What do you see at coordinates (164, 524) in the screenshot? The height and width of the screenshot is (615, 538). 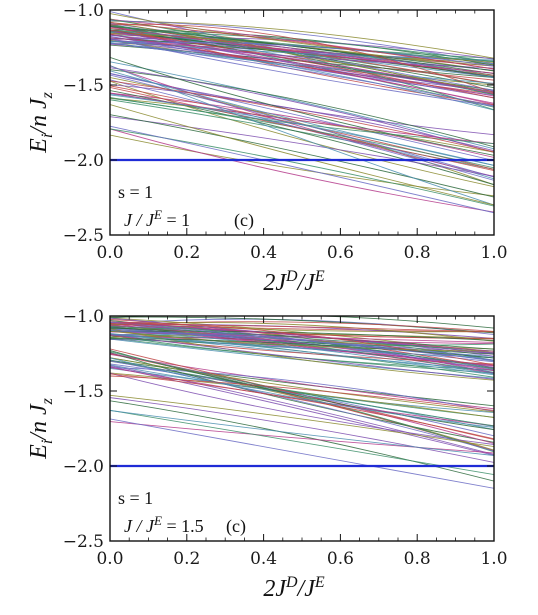 I see `annotation-ratio-bottom: J / JE = 1.5` at bounding box center [164, 524].